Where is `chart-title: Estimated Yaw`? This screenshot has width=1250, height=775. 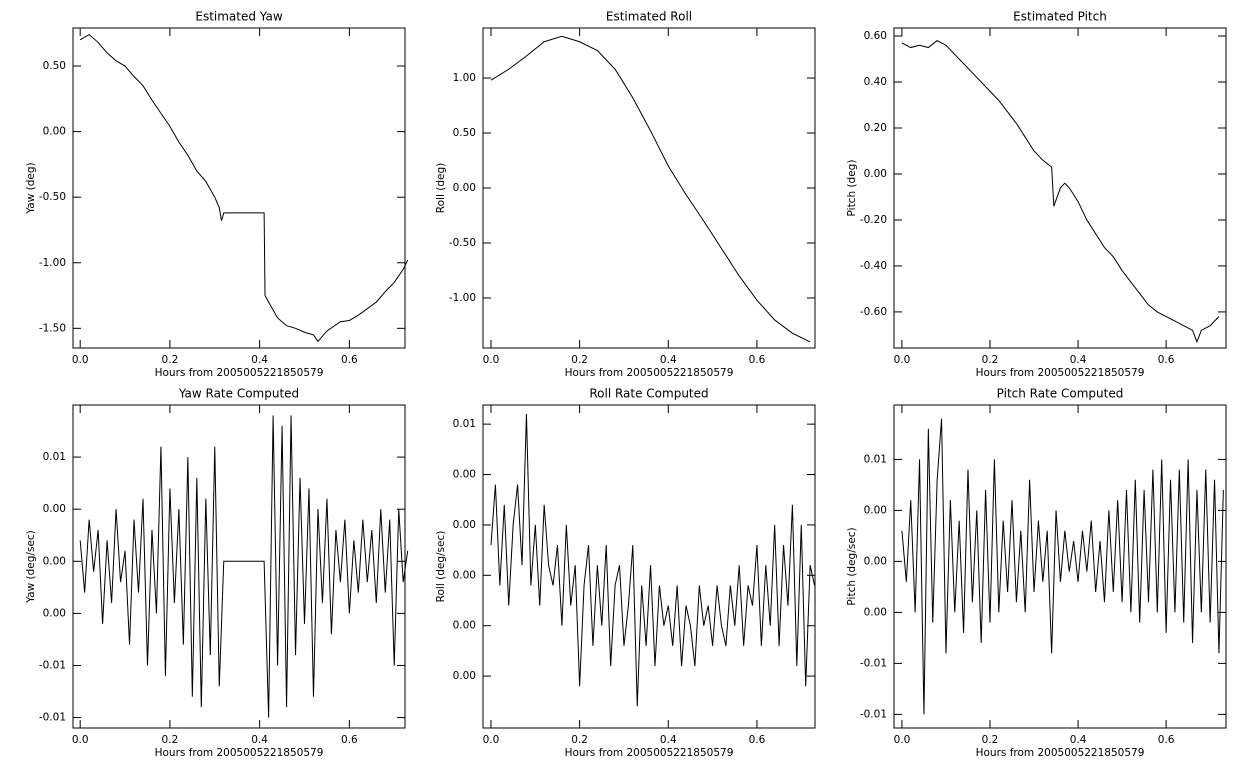
chart-title: Estimated Yaw is located at coordinates (238, 17).